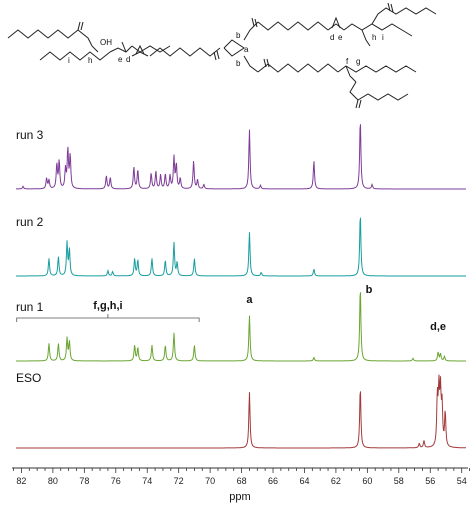 The width and height of the screenshot is (474, 508). I want to click on structure-labels: h i OH e d b a b d e h i f g, so click(226, 49).